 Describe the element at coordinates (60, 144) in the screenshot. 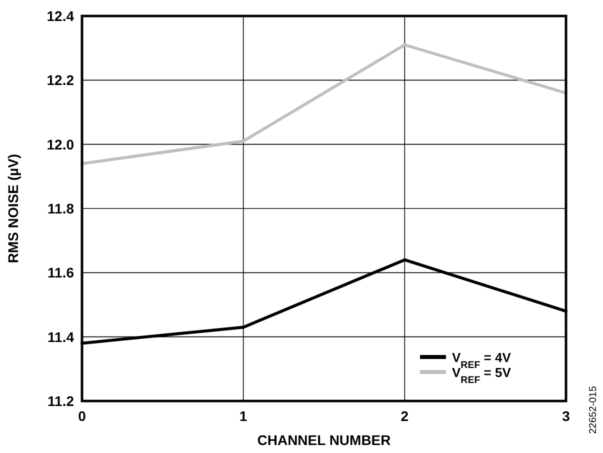

I see `y-tick-label: 12.0` at that location.